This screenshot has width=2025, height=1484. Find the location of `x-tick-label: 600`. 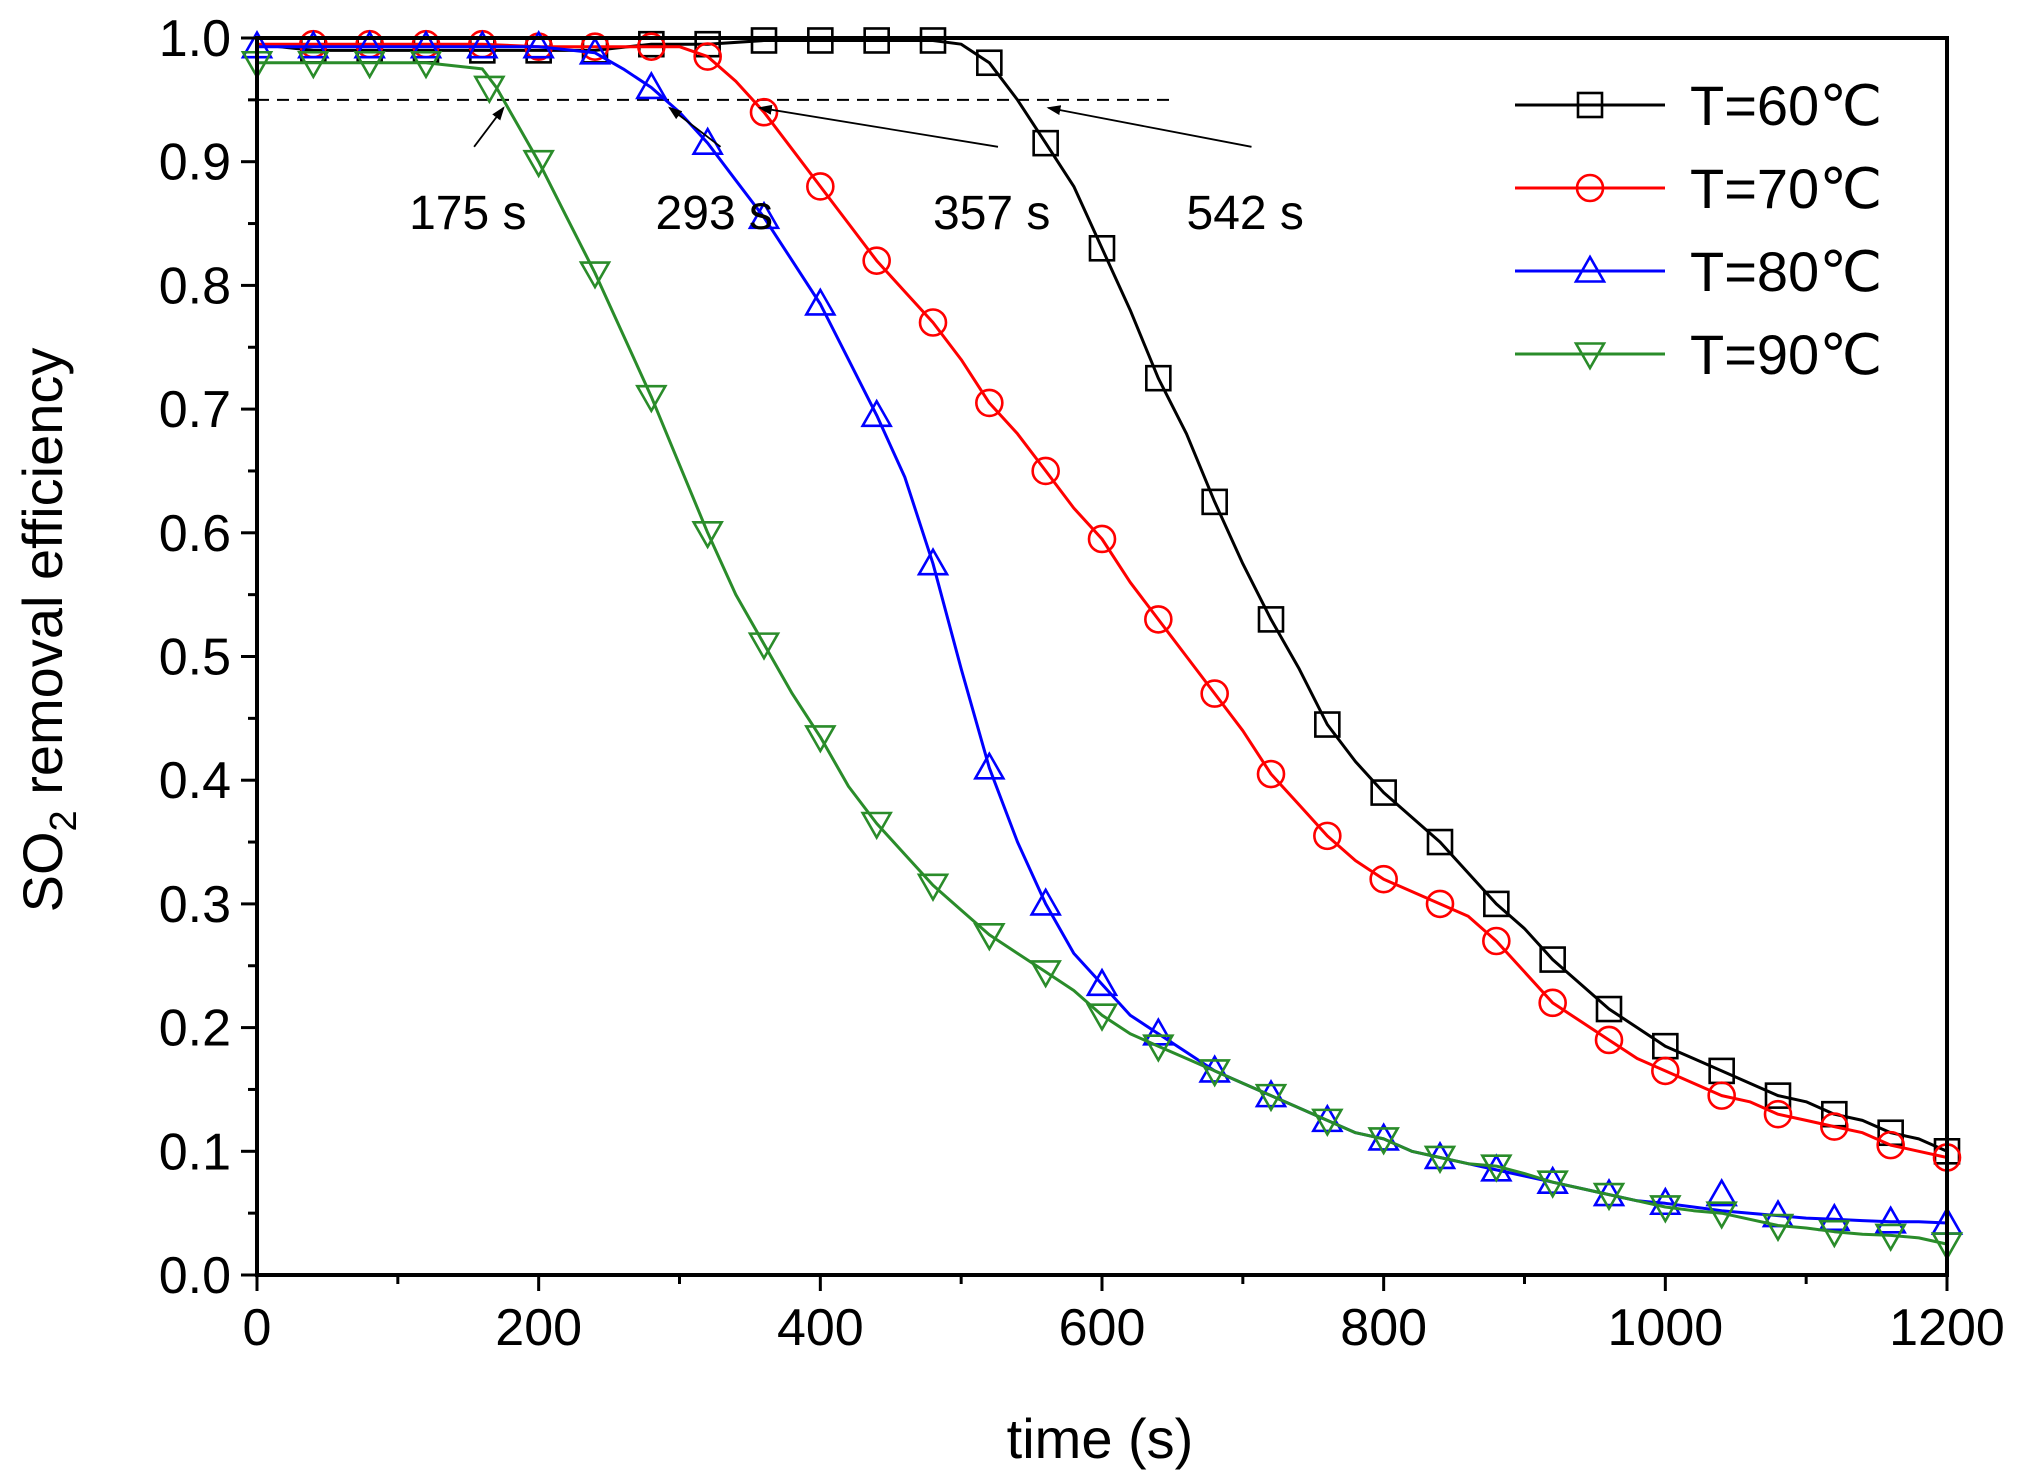

x-tick-label: 600 is located at coordinates (1102, 1328).